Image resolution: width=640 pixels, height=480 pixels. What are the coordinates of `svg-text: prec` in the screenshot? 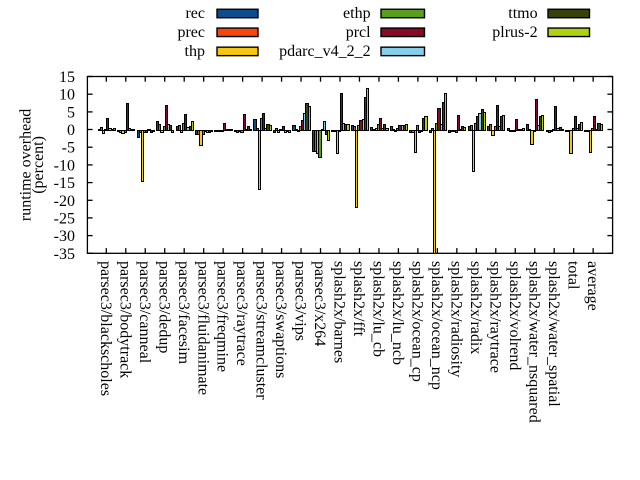 It's located at (191, 32).